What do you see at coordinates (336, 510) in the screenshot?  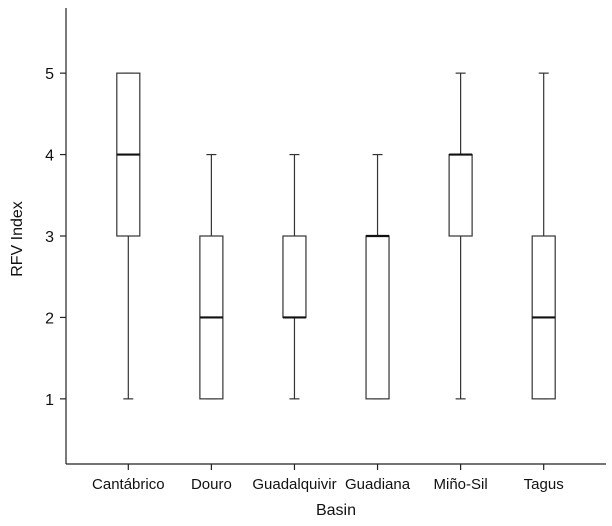 I see `x-axis-title: Basin` at bounding box center [336, 510].